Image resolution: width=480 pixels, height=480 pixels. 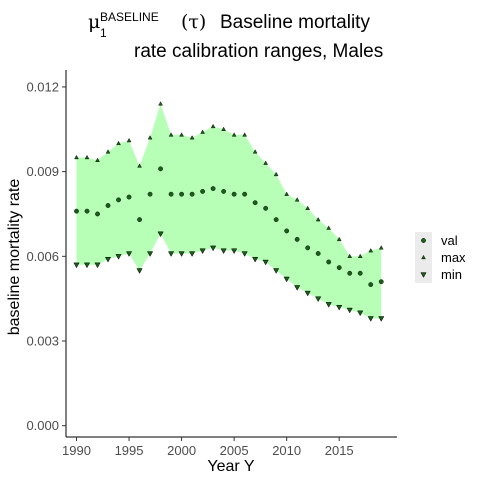 I want to click on legend-label-min: min, so click(x=451, y=274).